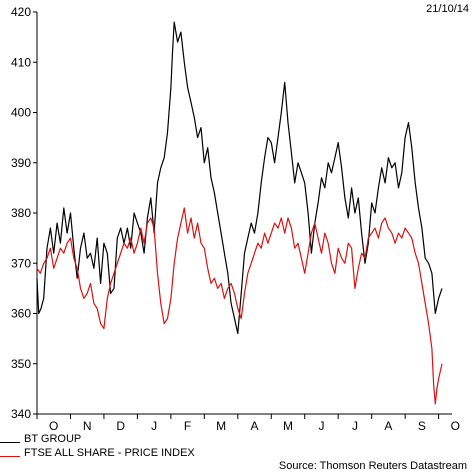 The width and height of the screenshot is (475, 475). Describe the element at coordinates (10, 442) in the screenshot. I see `legend-swatch-bt-group` at that location.